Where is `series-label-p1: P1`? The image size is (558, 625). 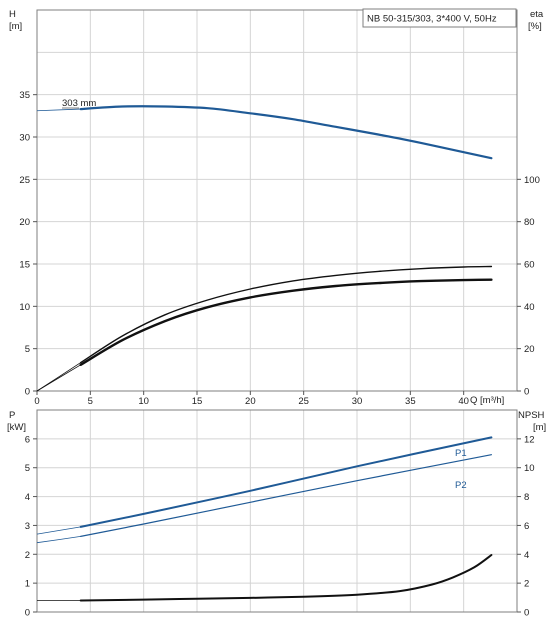 series-label-p1: P1 is located at coordinates (461, 453).